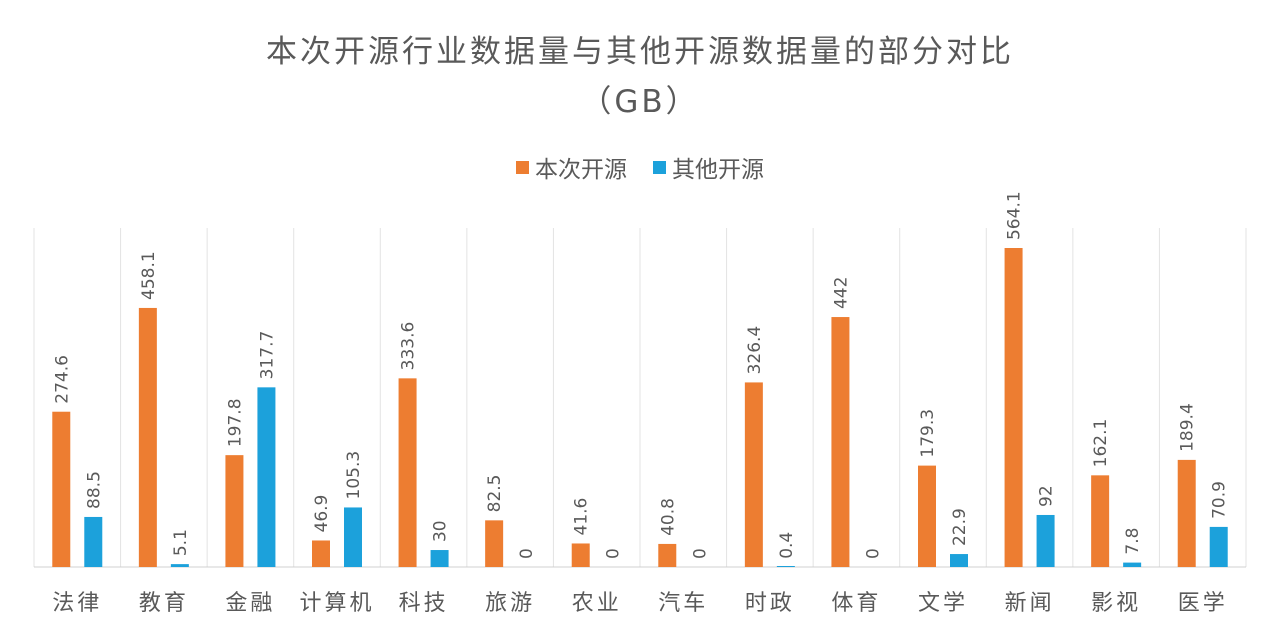  I want to click on x-tick-label: 新闻, so click(1030, 603).